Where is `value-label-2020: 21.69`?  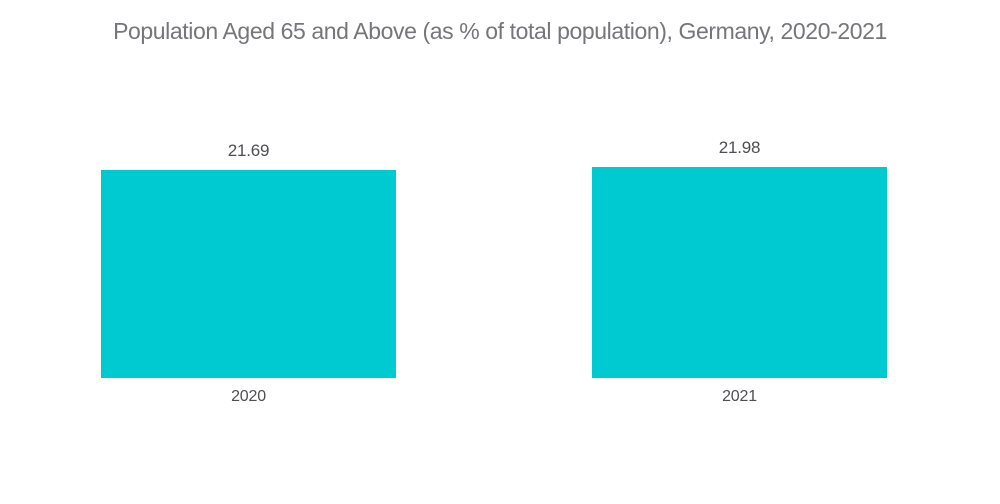 value-label-2020: 21.69 is located at coordinates (248, 150).